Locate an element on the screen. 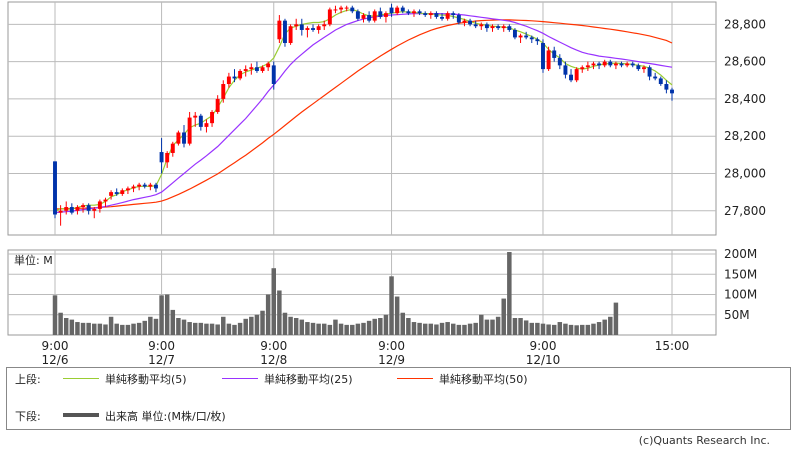  date-tick-label: 12/7 is located at coordinates (161, 360).